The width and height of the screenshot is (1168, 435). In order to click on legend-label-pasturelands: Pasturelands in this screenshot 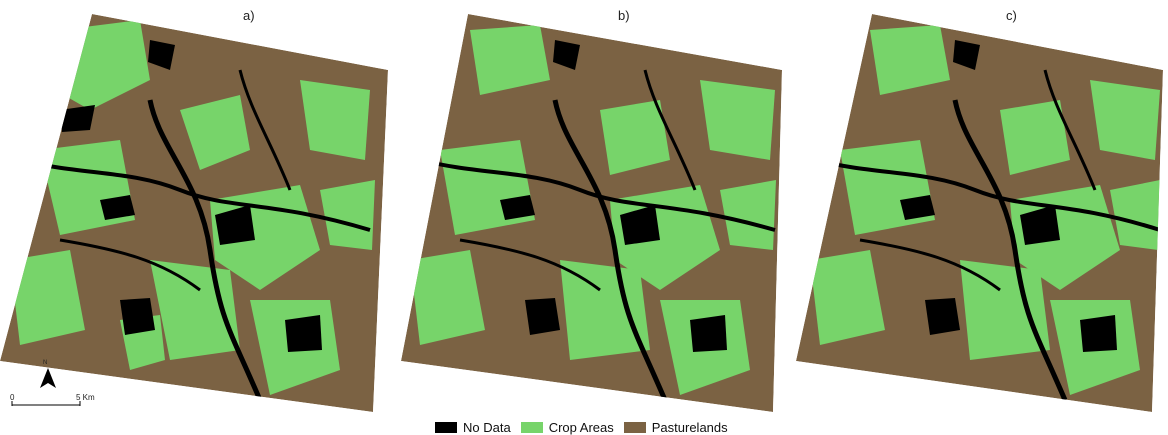, I will do `click(689, 427)`.